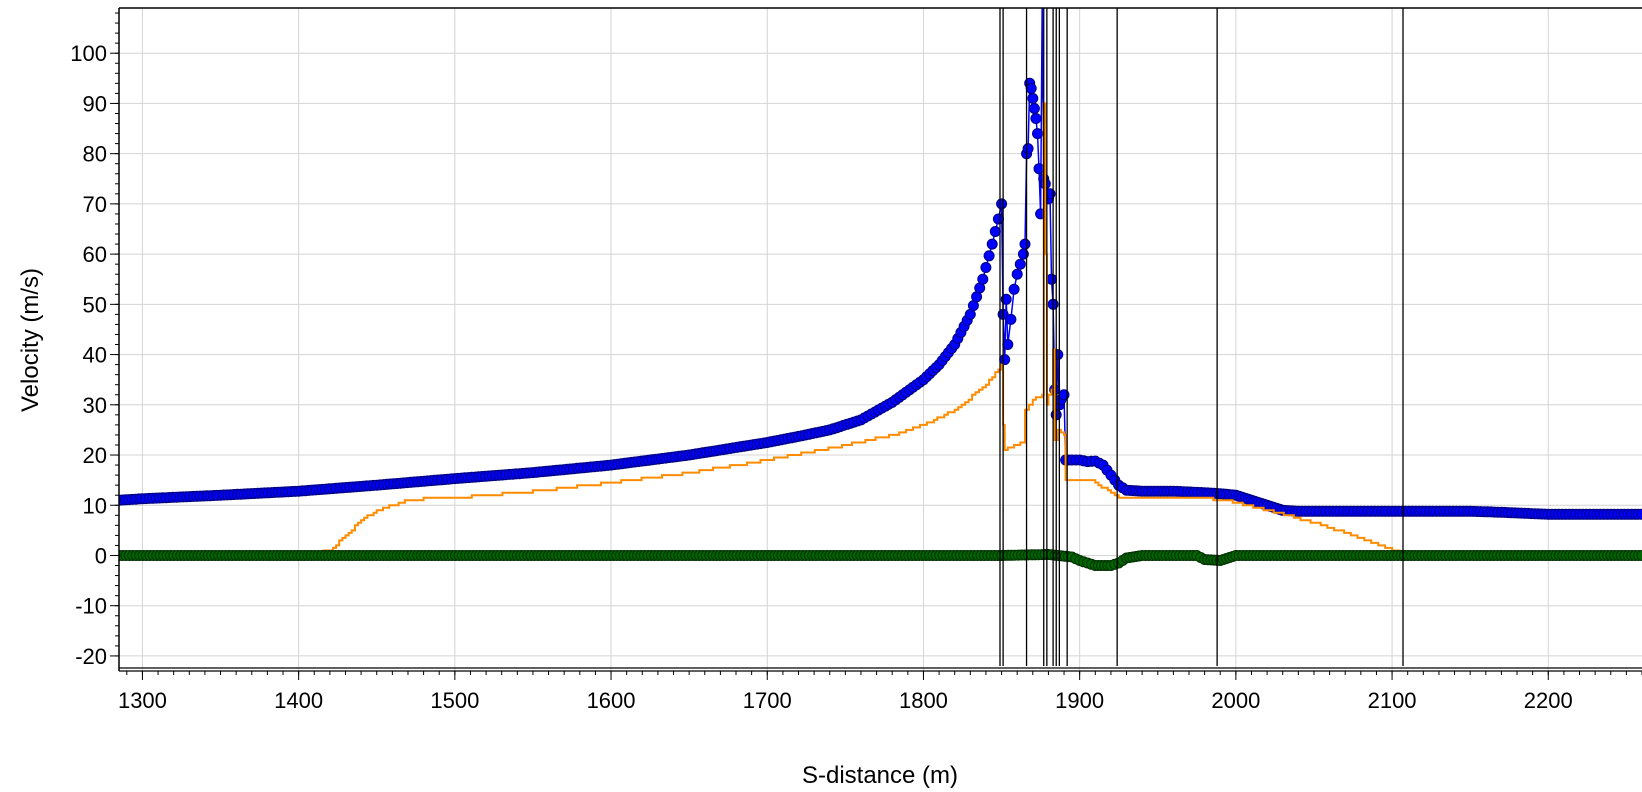  Describe the element at coordinates (95, 405) in the screenshot. I see `y-tick-label: 30` at that location.